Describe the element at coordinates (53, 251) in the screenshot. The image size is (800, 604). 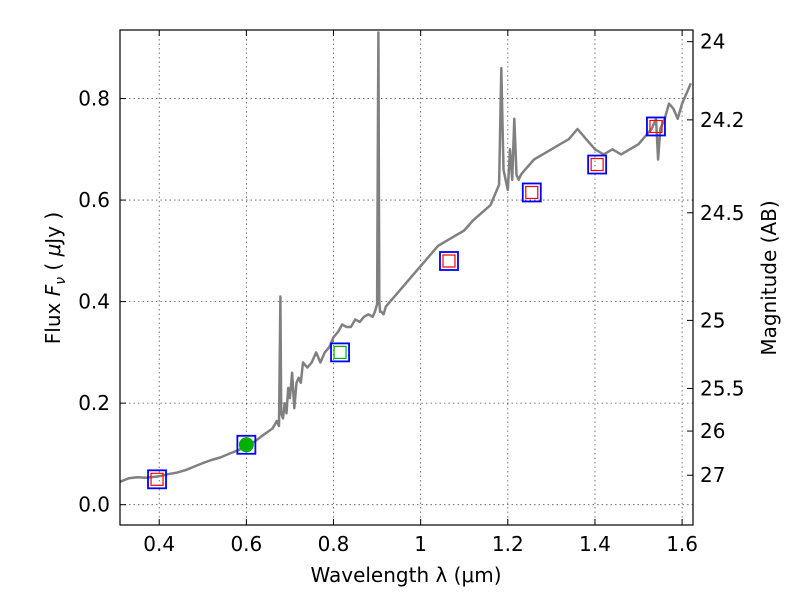
I see `y-axis-title-mu: μ` at that location.